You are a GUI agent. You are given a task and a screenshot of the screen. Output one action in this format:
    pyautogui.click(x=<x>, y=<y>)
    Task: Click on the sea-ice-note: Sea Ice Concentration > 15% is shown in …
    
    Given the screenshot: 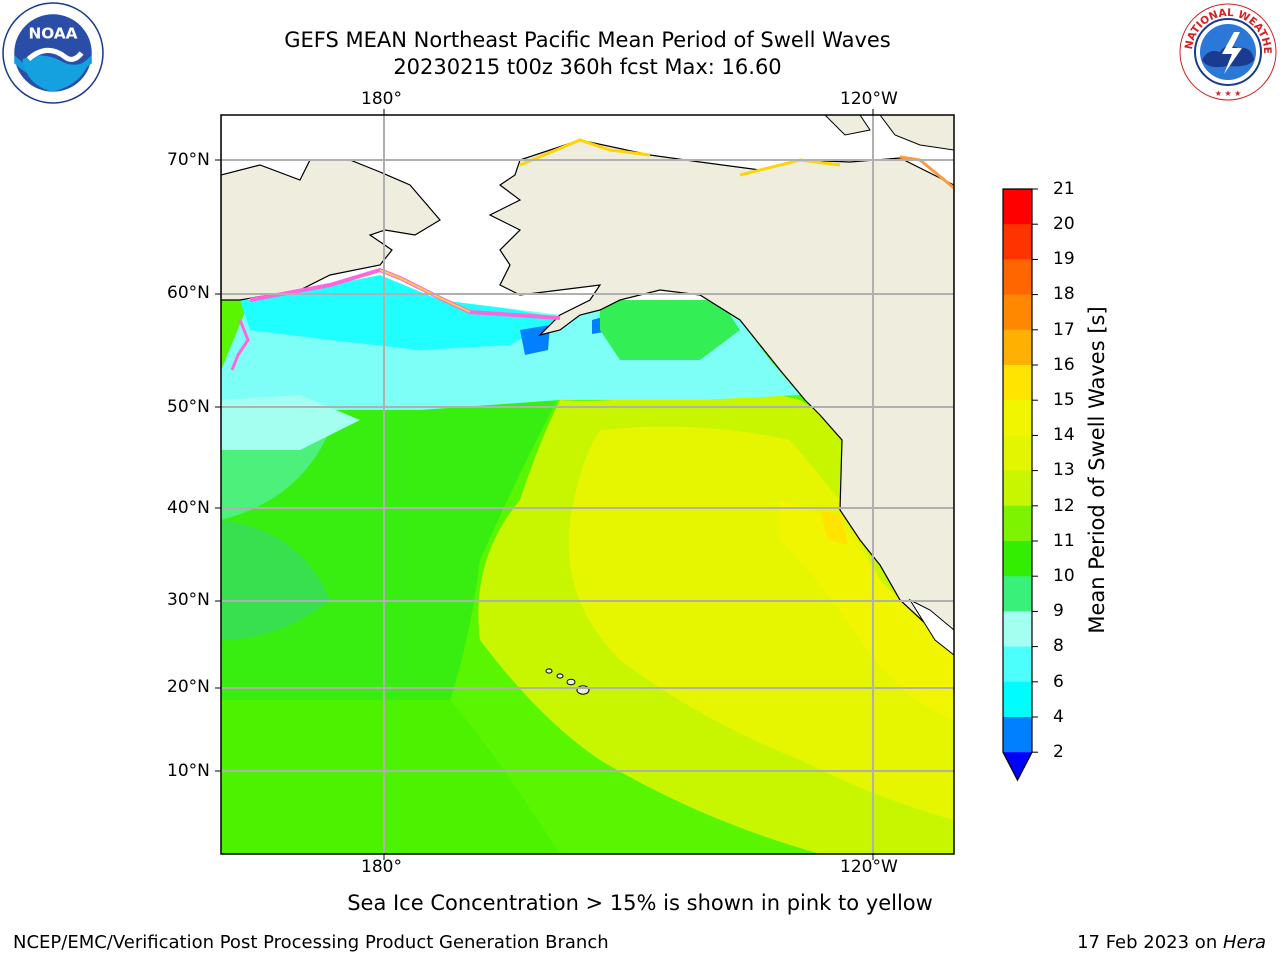 What is the action you would take?
    pyautogui.click(x=640, y=903)
    